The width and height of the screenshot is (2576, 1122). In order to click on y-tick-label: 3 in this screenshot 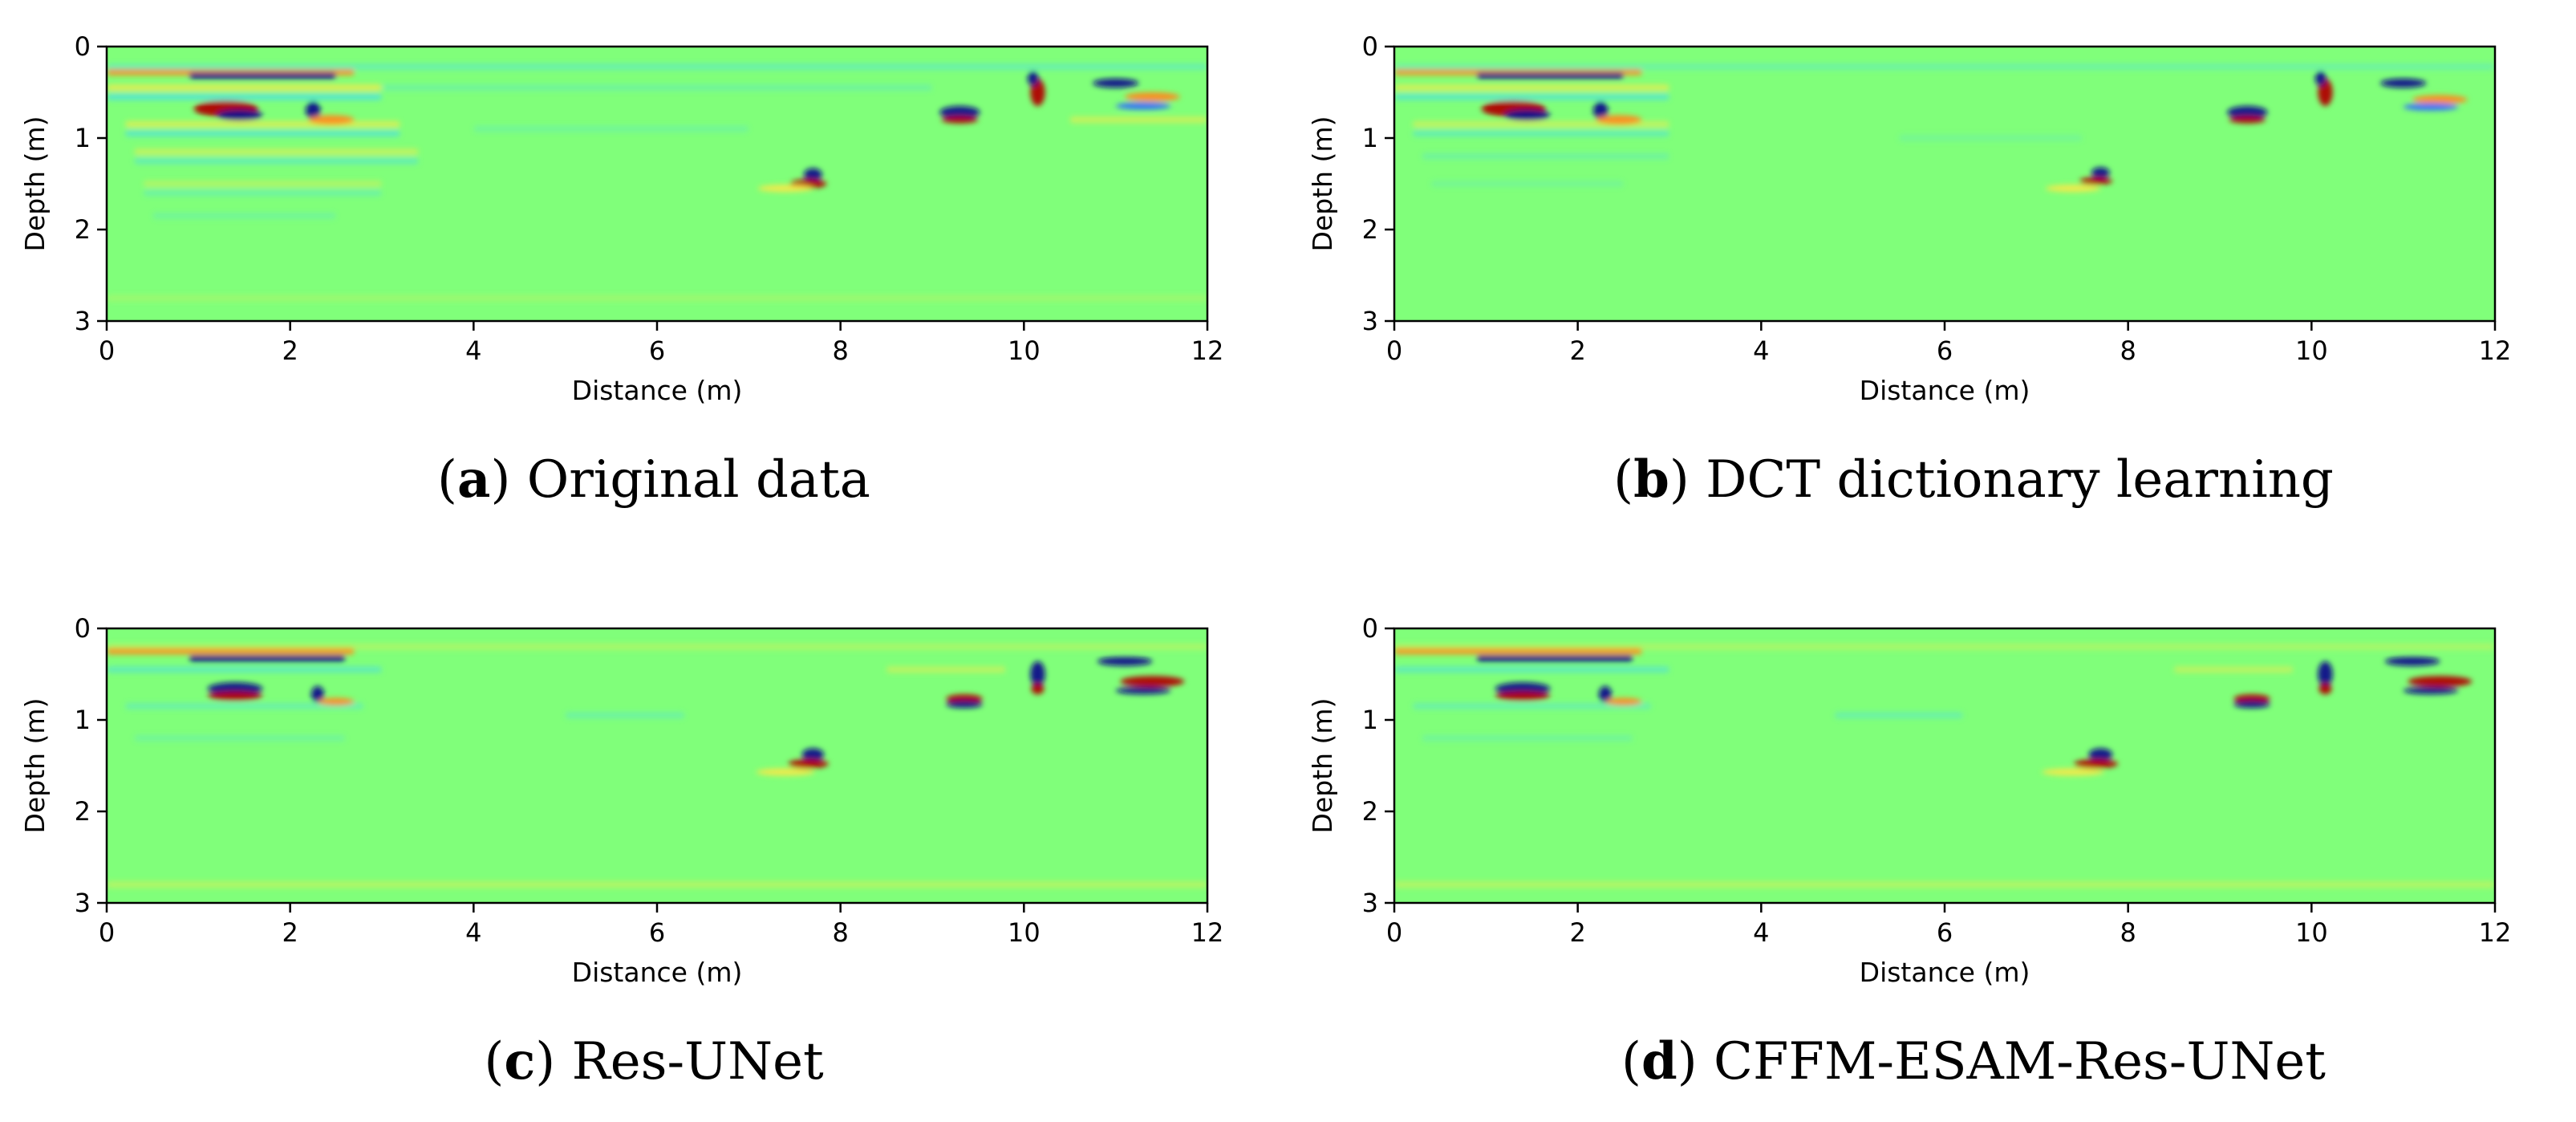, I will do `click(1370, 321)`.